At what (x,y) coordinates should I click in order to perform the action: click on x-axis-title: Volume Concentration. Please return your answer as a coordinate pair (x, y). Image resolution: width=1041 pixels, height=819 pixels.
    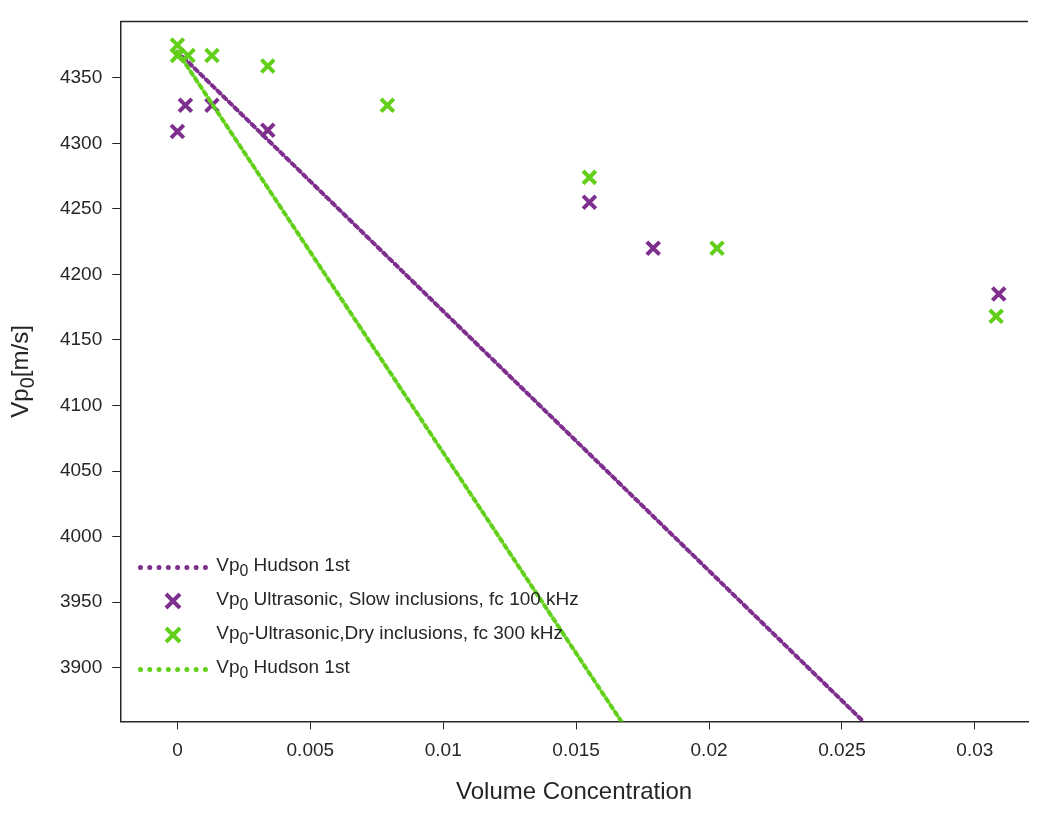
    Looking at the image, I should click on (574, 791).